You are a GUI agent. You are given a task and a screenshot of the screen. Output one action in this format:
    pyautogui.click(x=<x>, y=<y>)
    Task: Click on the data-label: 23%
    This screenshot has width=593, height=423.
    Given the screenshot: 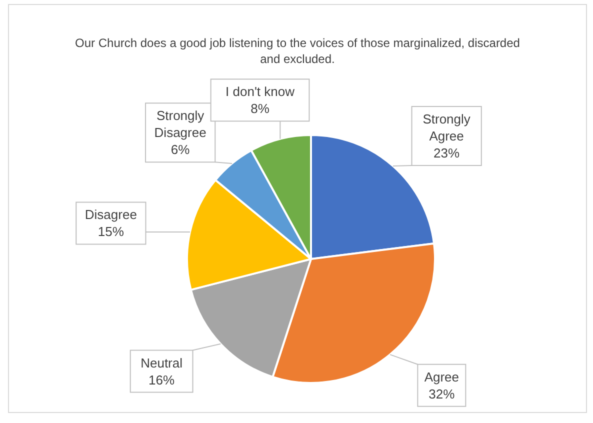 What is the action you would take?
    pyautogui.click(x=447, y=152)
    